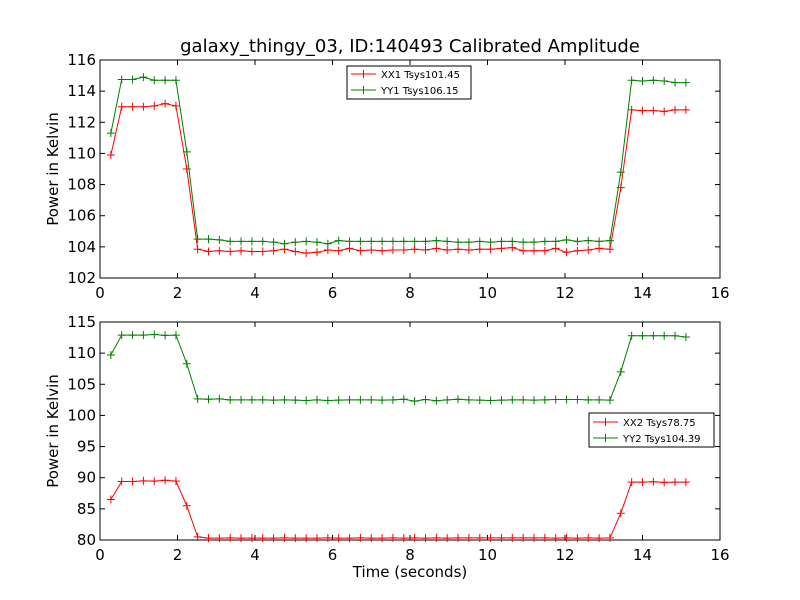 Image resolution: width=800 pixels, height=600 pixels. What do you see at coordinates (81, 60) in the screenshot?
I see `y-tick-label: 116` at bounding box center [81, 60].